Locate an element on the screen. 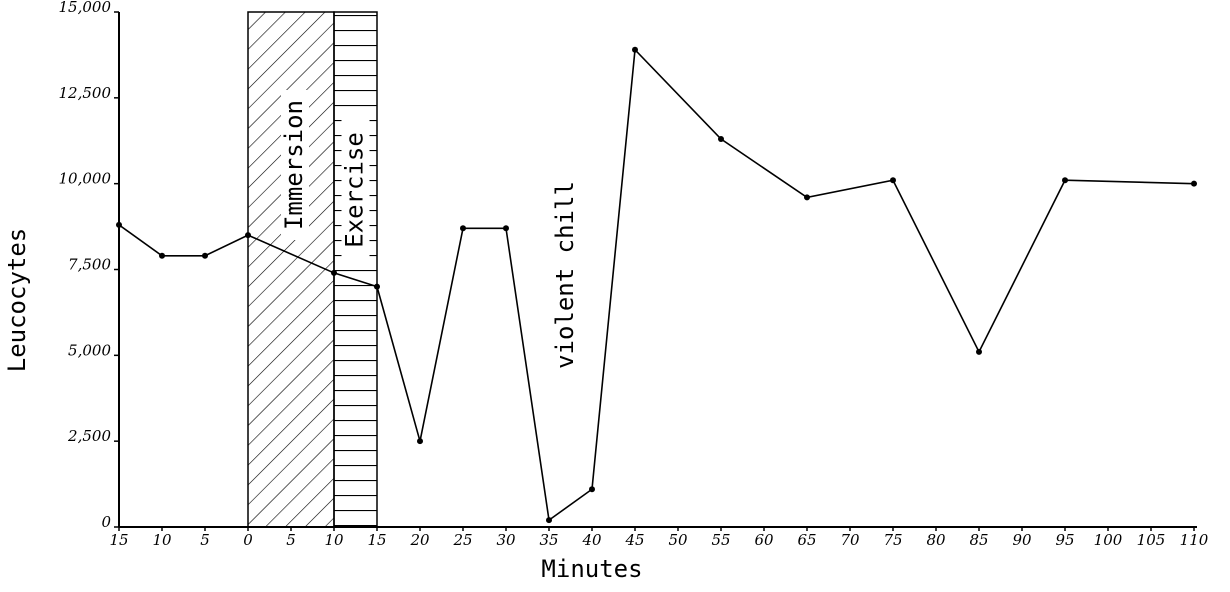 Image resolution: width=1230 pixels, height=592 pixels. x-tick-label: 100 is located at coordinates (1108, 540).